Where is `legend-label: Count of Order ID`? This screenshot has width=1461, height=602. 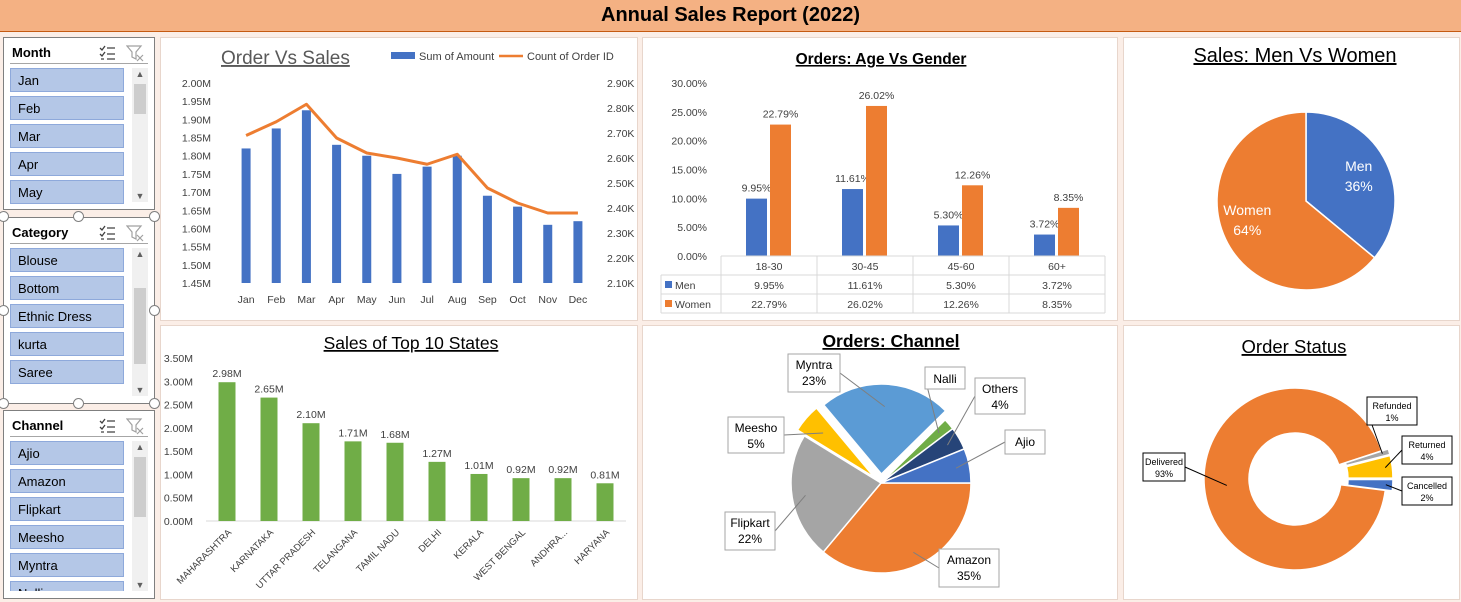 legend-label: Count of Order ID is located at coordinates (570, 57).